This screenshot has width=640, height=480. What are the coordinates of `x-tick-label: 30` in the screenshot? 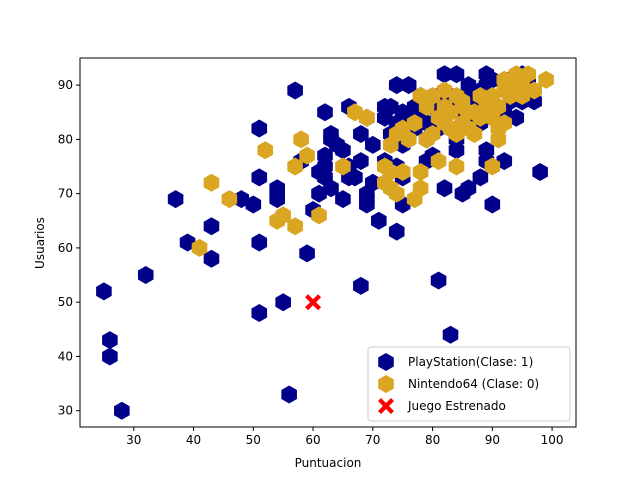 It's located at (133, 440).